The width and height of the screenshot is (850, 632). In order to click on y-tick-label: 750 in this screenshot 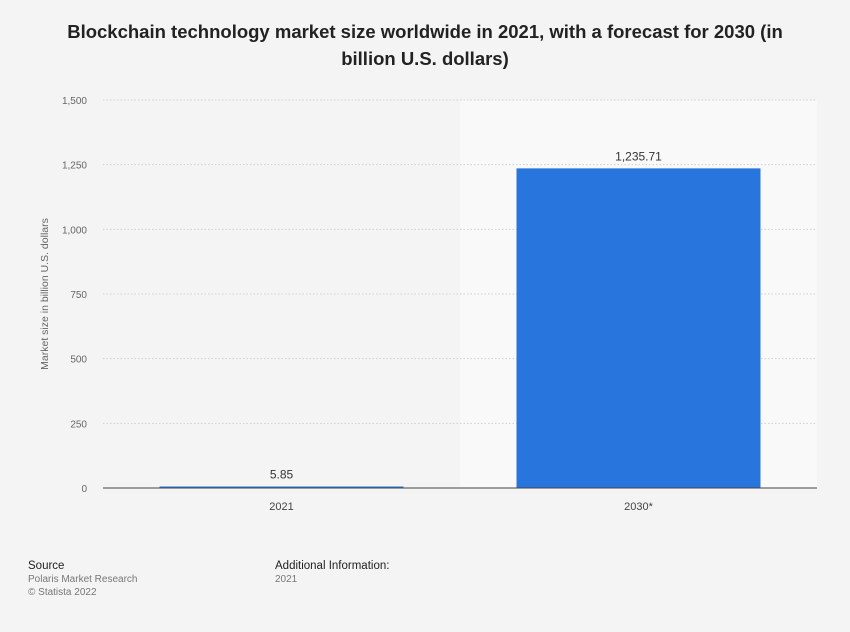, I will do `click(78, 295)`.